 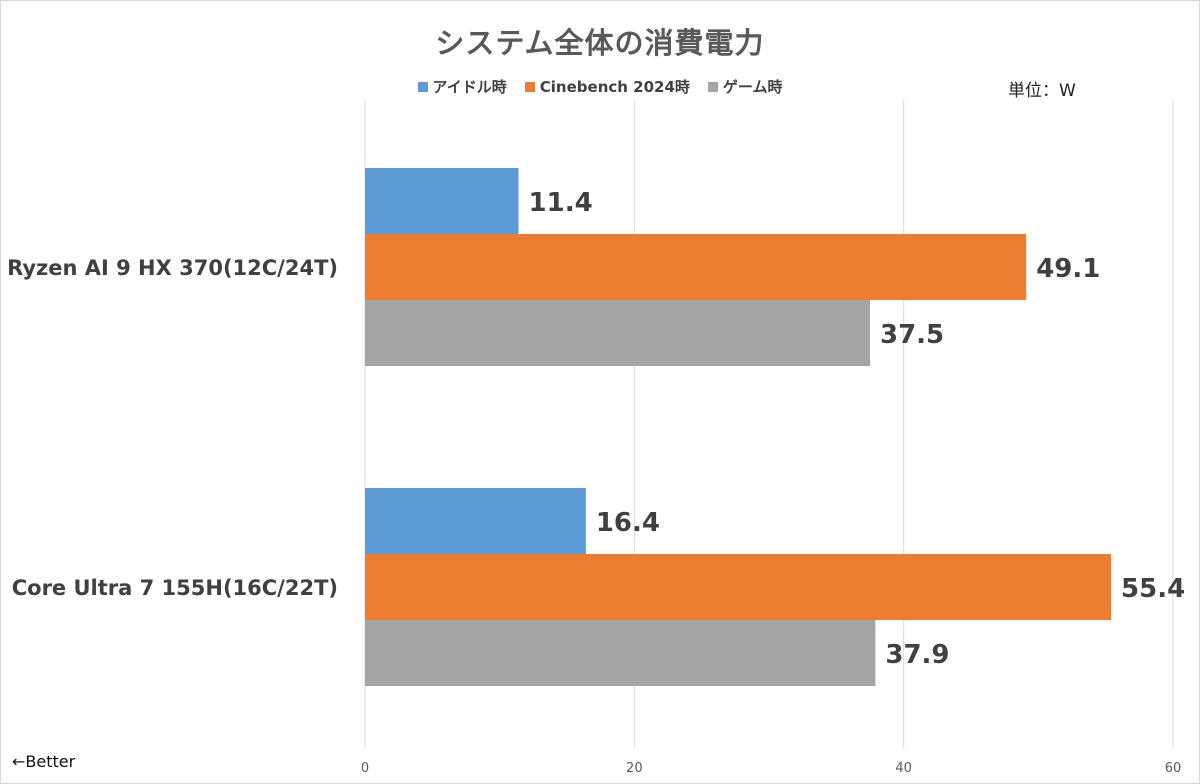 I want to click on legend-item-idle: アイドル時, so click(x=462, y=86).